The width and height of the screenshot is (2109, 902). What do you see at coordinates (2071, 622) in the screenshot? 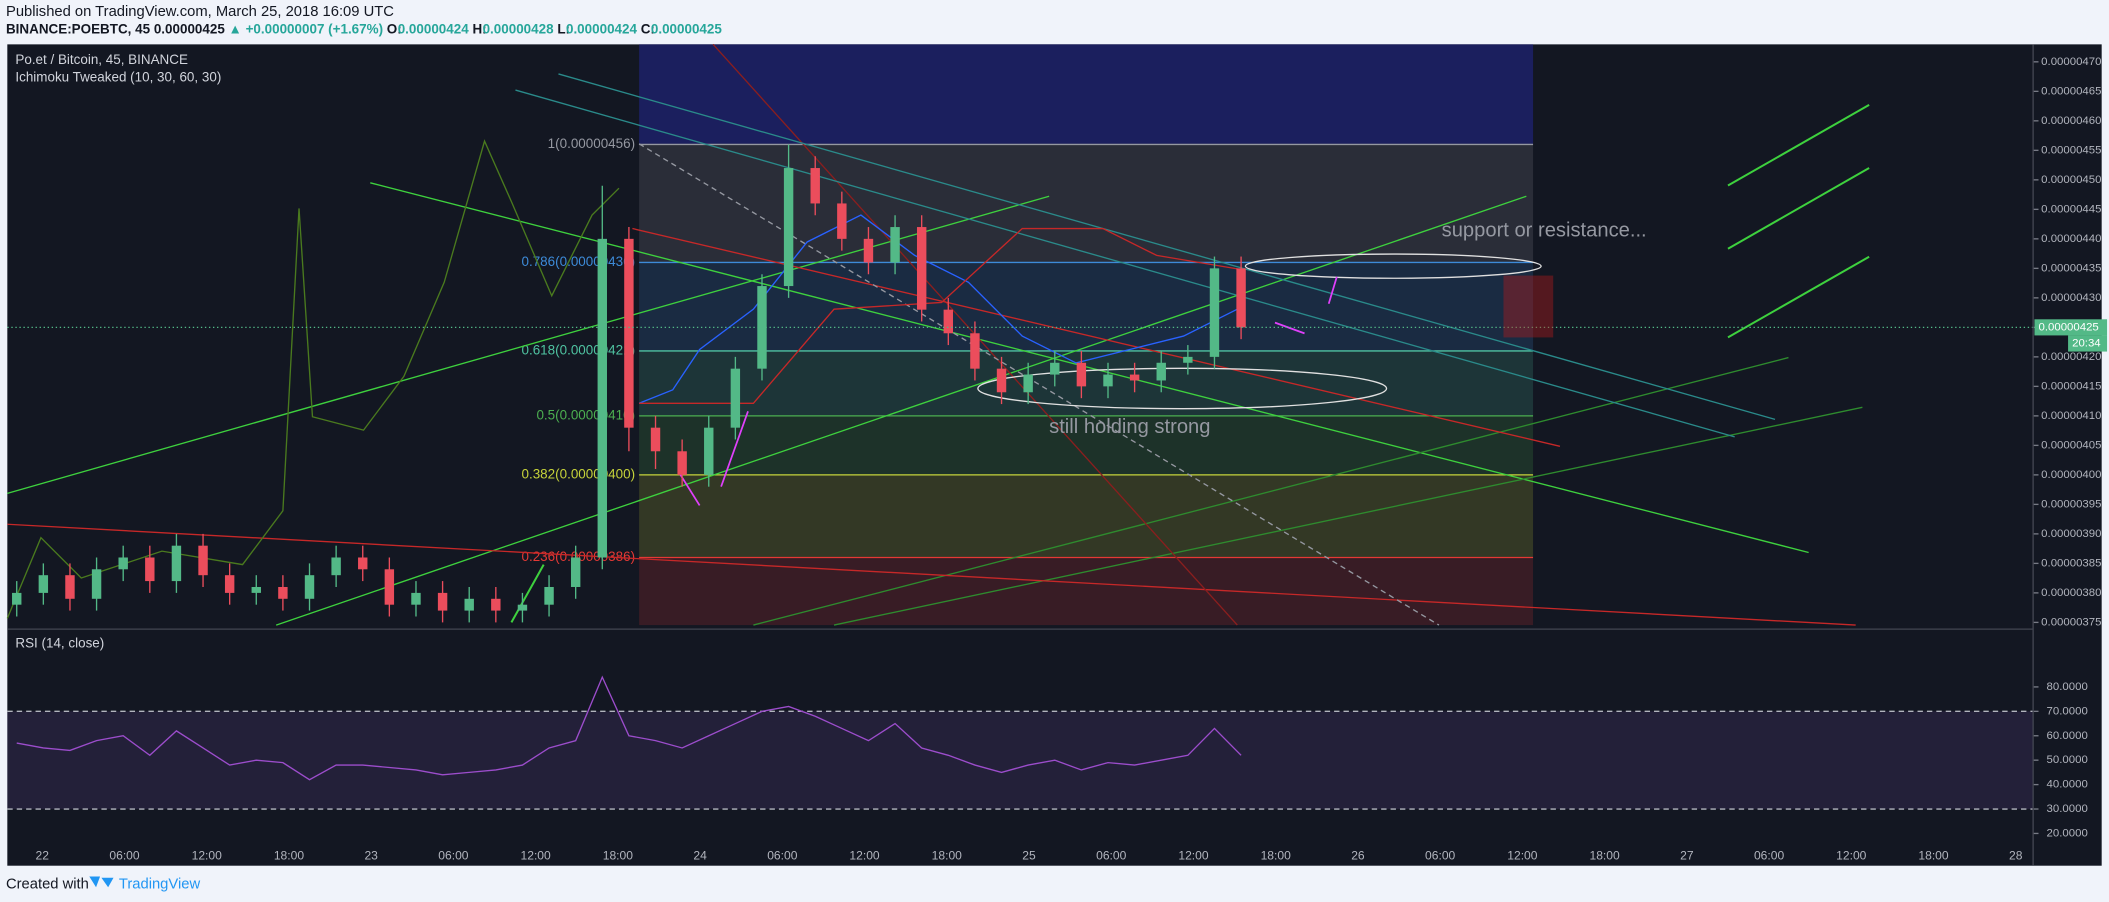
I see `y-tick-label: 0.00000375` at bounding box center [2071, 622].